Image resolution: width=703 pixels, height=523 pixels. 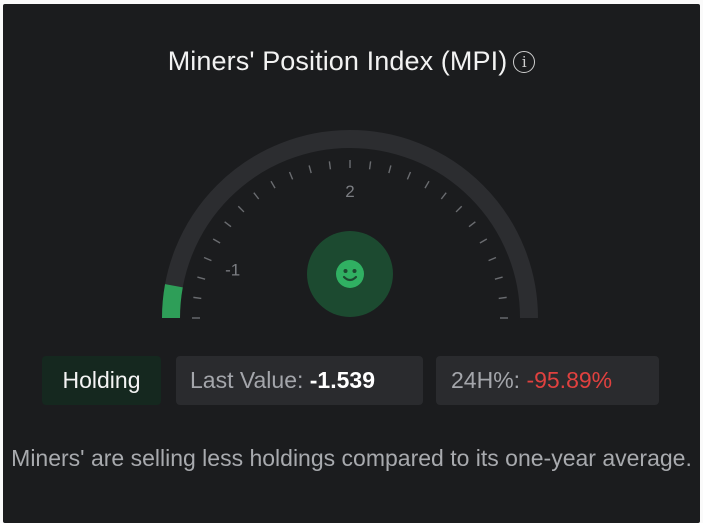 I want to click on status-badge: Holding, so click(x=101, y=380).